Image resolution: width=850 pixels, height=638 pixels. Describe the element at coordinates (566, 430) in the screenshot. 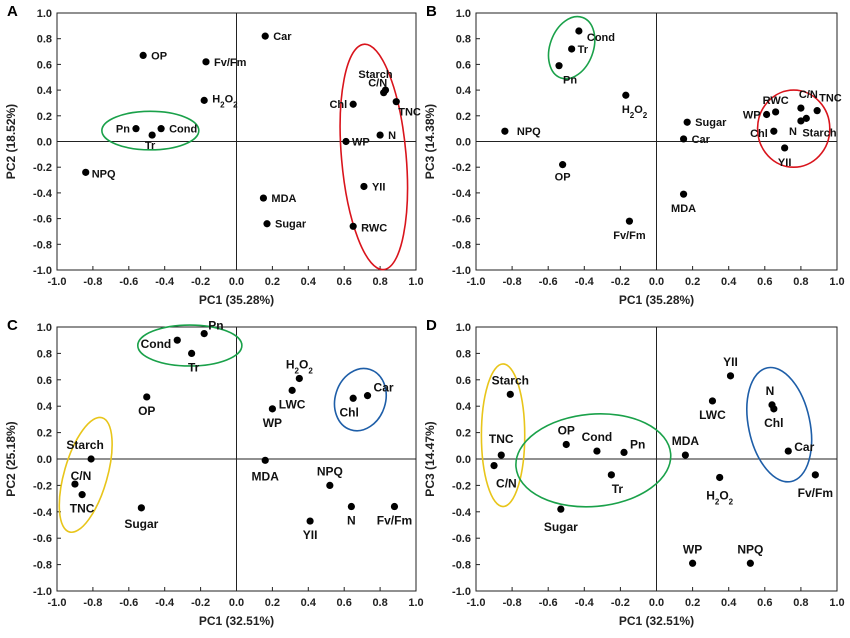

I see `point-label-op: OP` at that location.